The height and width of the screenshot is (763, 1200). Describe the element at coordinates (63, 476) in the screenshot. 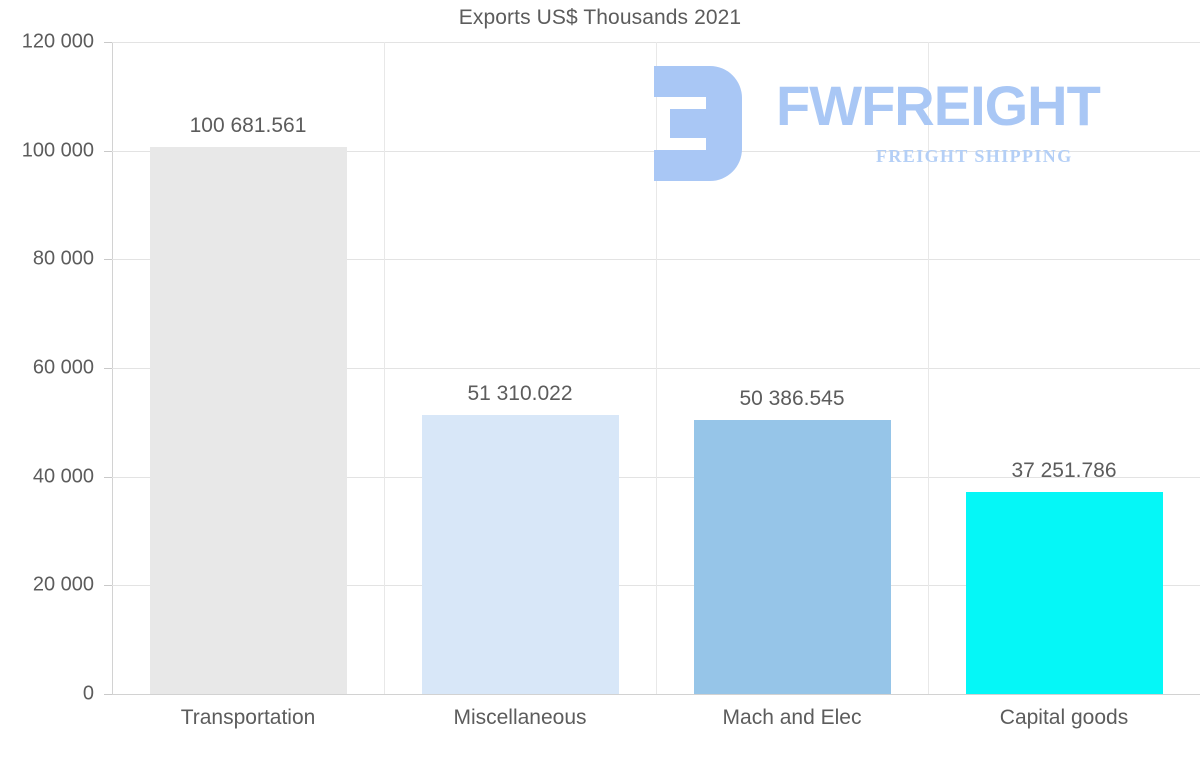

I see `y-axis-tick-label: 40 000` at that location.